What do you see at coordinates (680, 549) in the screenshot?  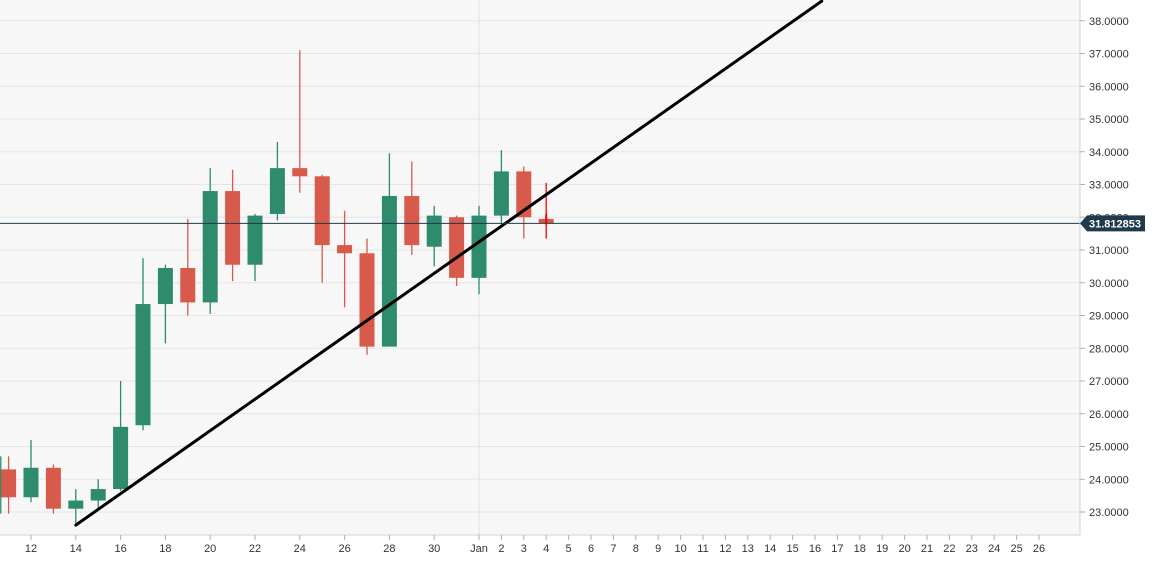 I see `x-tick-label: 10` at bounding box center [680, 549].